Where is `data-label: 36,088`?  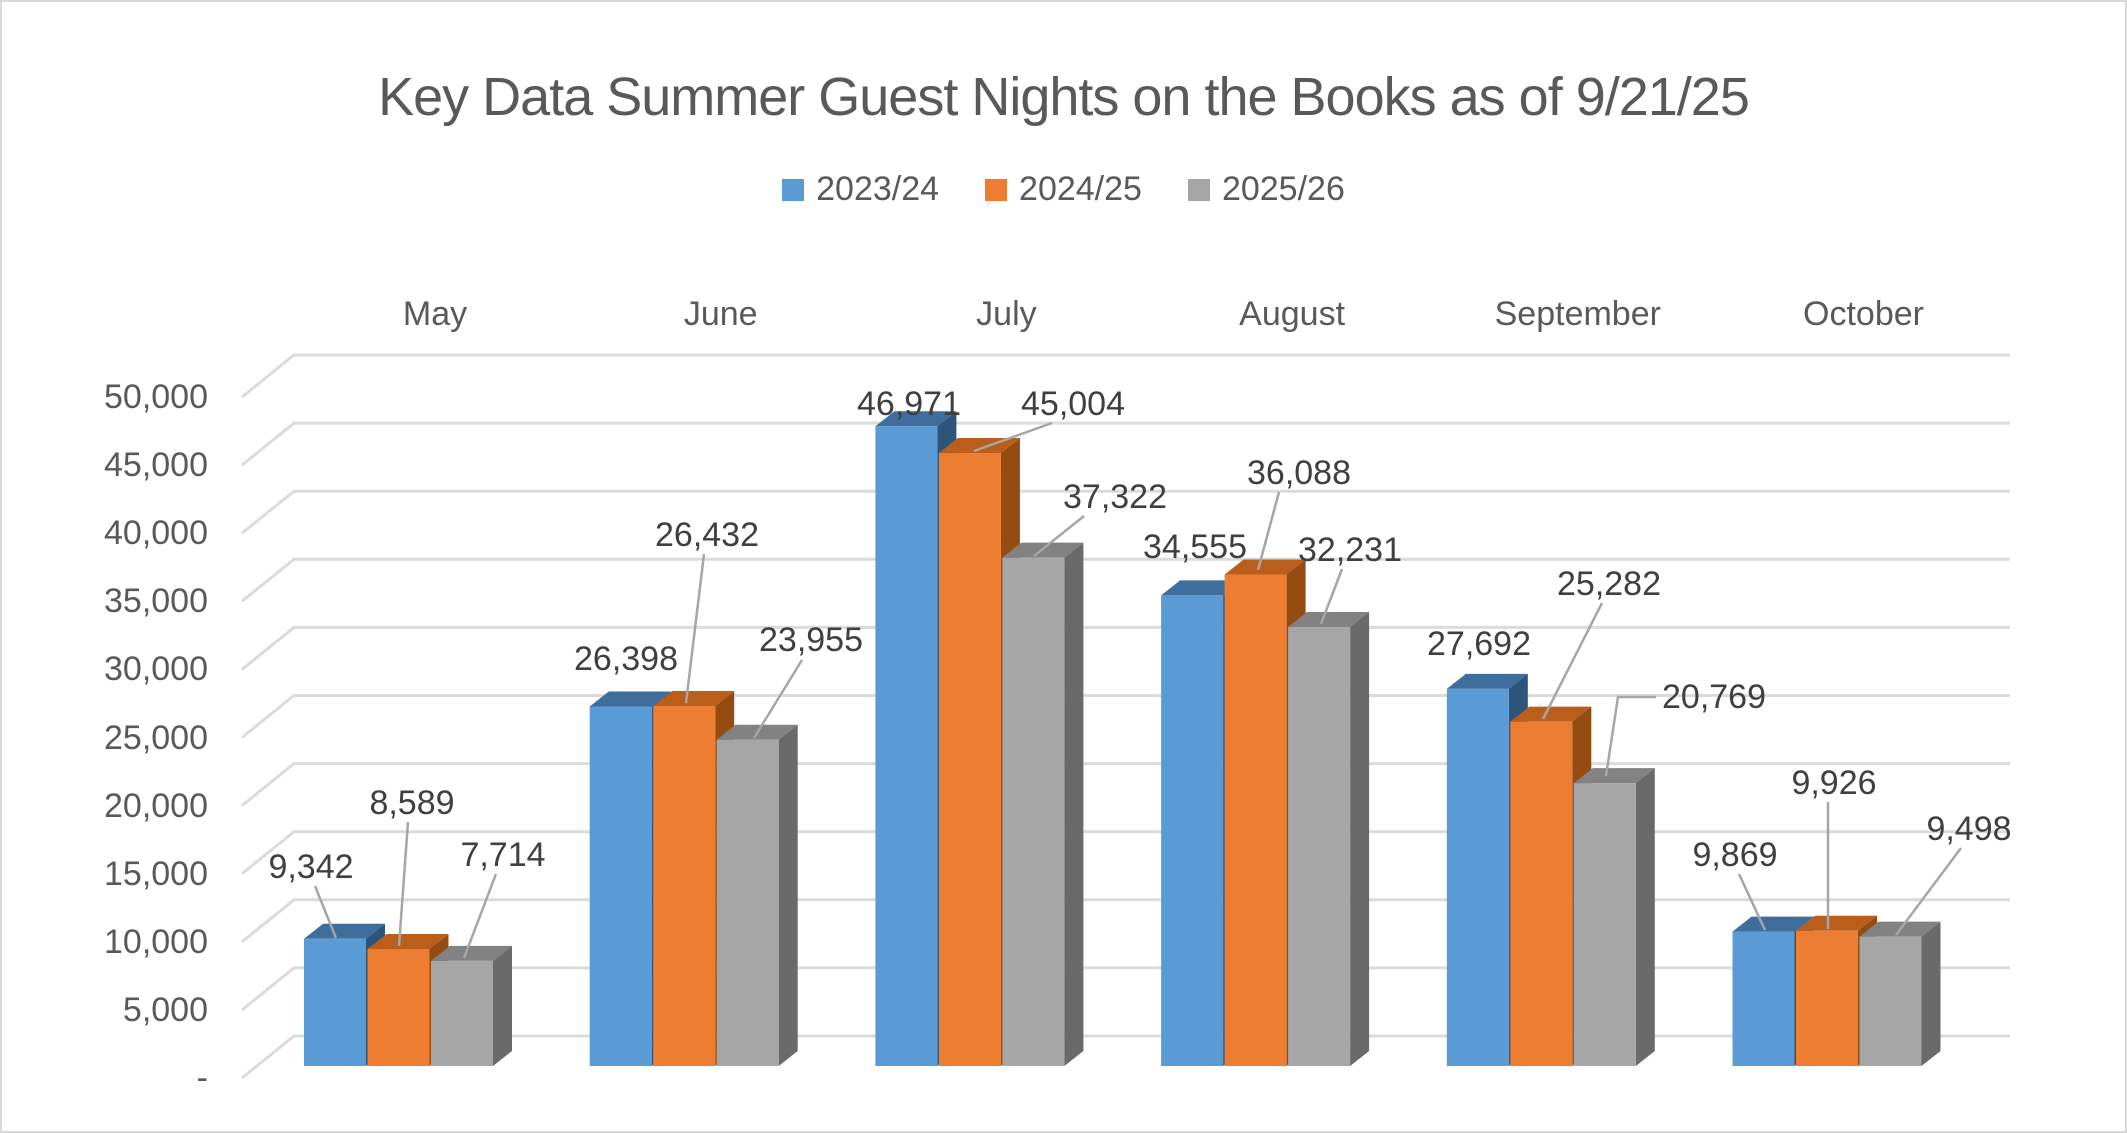
data-label: 36,088 is located at coordinates (1299, 473).